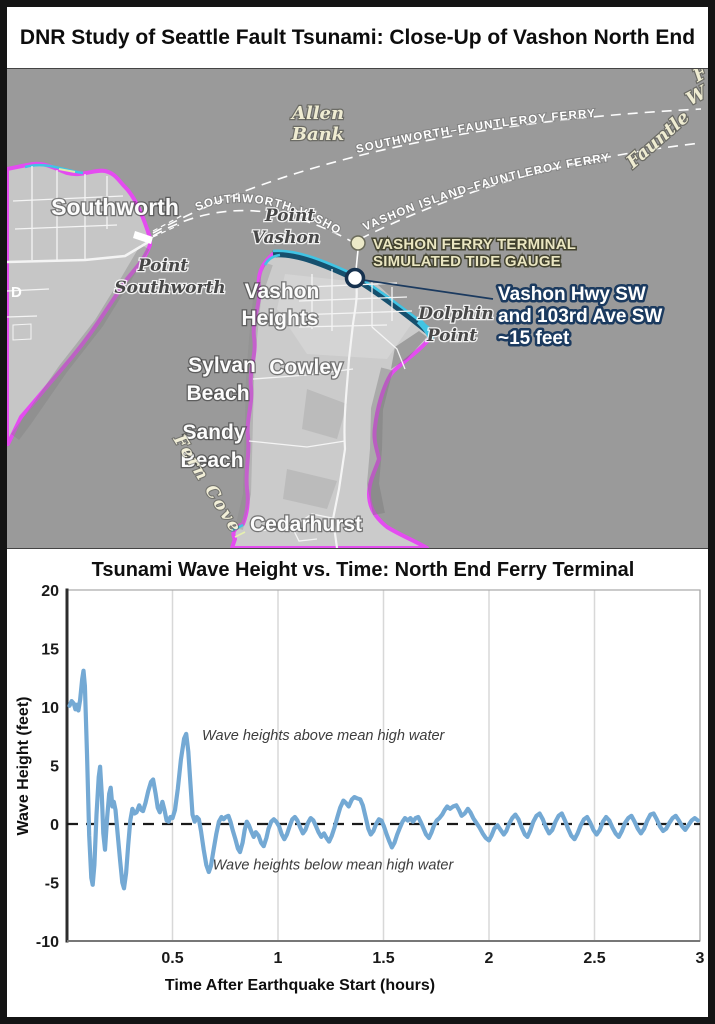 This screenshot has width=715, height=1024. I want to click on label-dolphin-point-1: Dolphin, so click(455, 314).